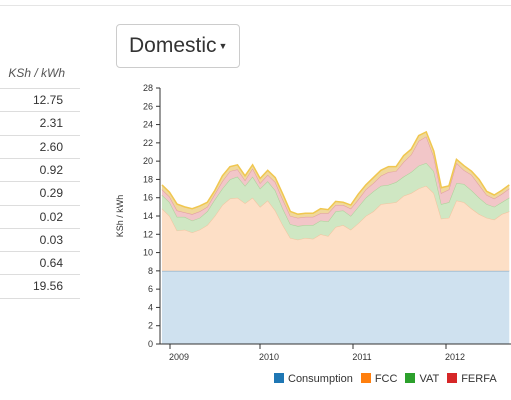 This screenshot has width=511, height=400. What do you see at coordinates (148, 253) in the screenshot?
I see `y-tick-label: 10` at bounding box center [148, 253].